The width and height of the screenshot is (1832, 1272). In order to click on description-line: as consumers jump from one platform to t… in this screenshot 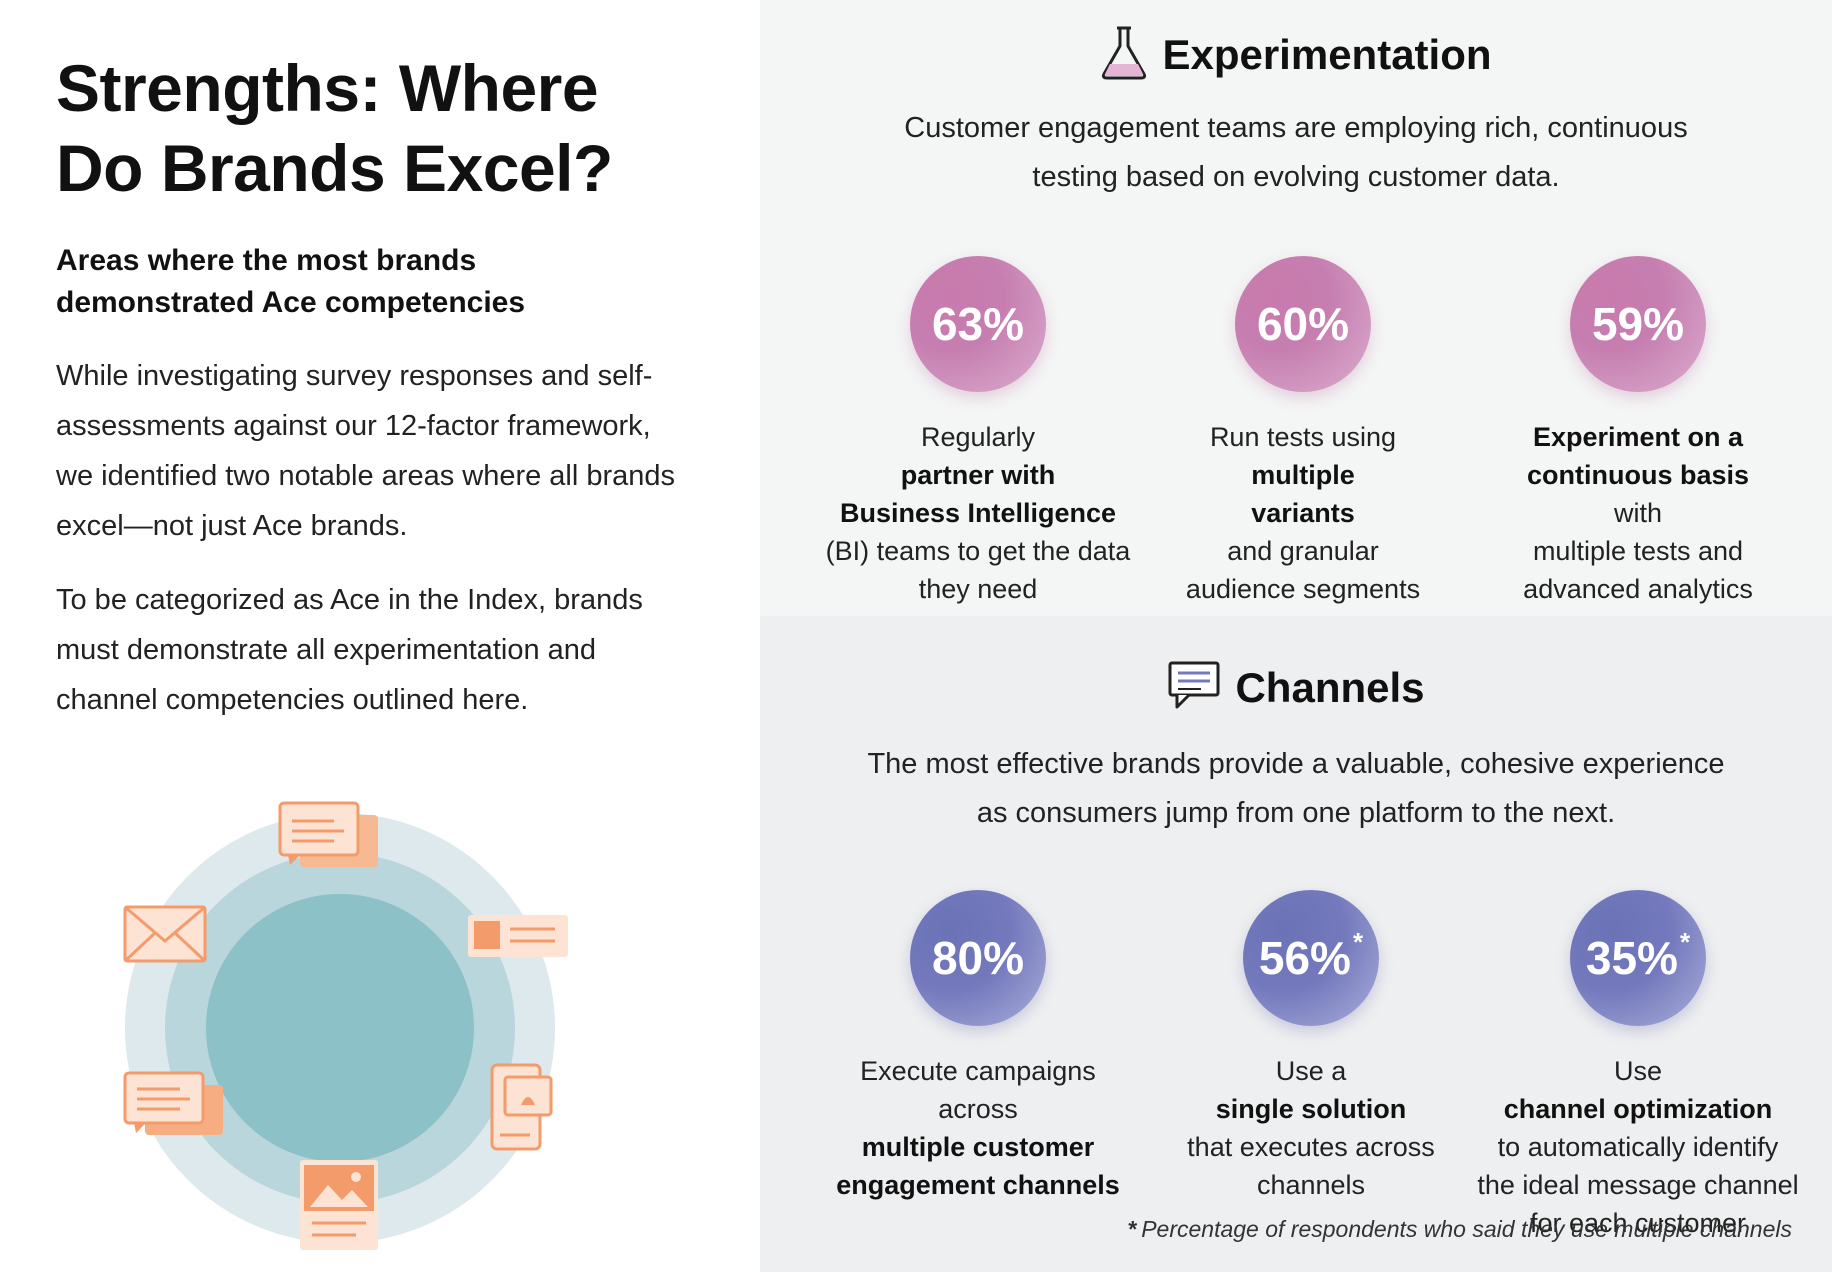, I will do `click(1296, 813)`.